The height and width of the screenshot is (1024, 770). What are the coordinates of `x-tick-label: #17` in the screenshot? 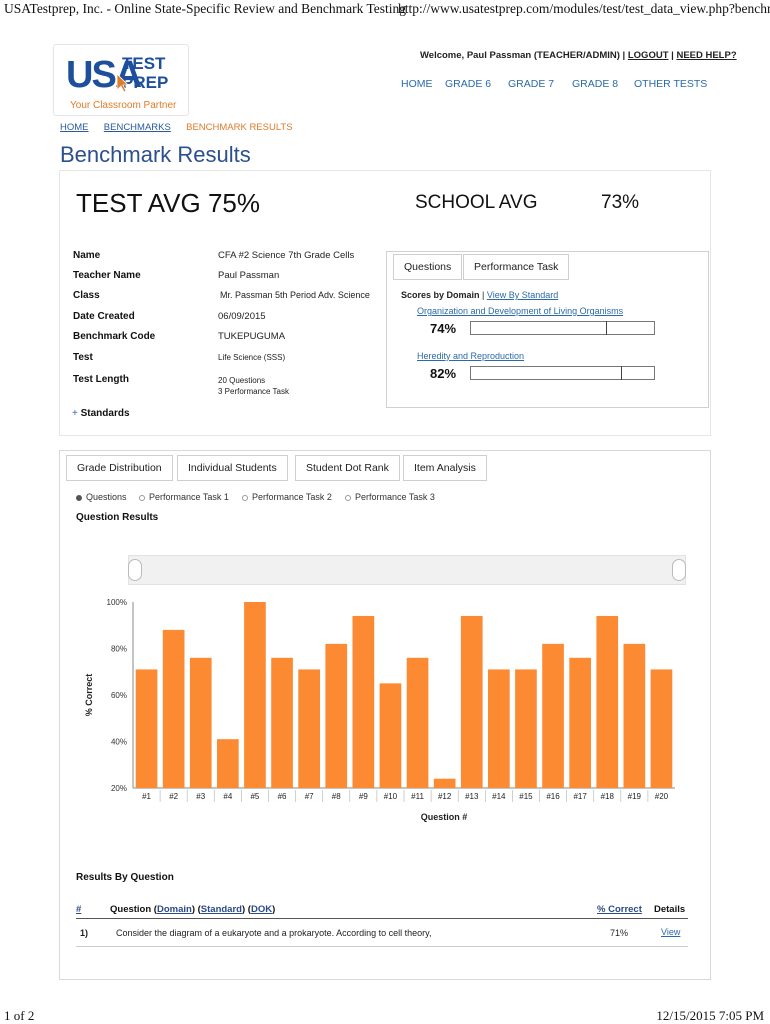 It's located at (580, 796).